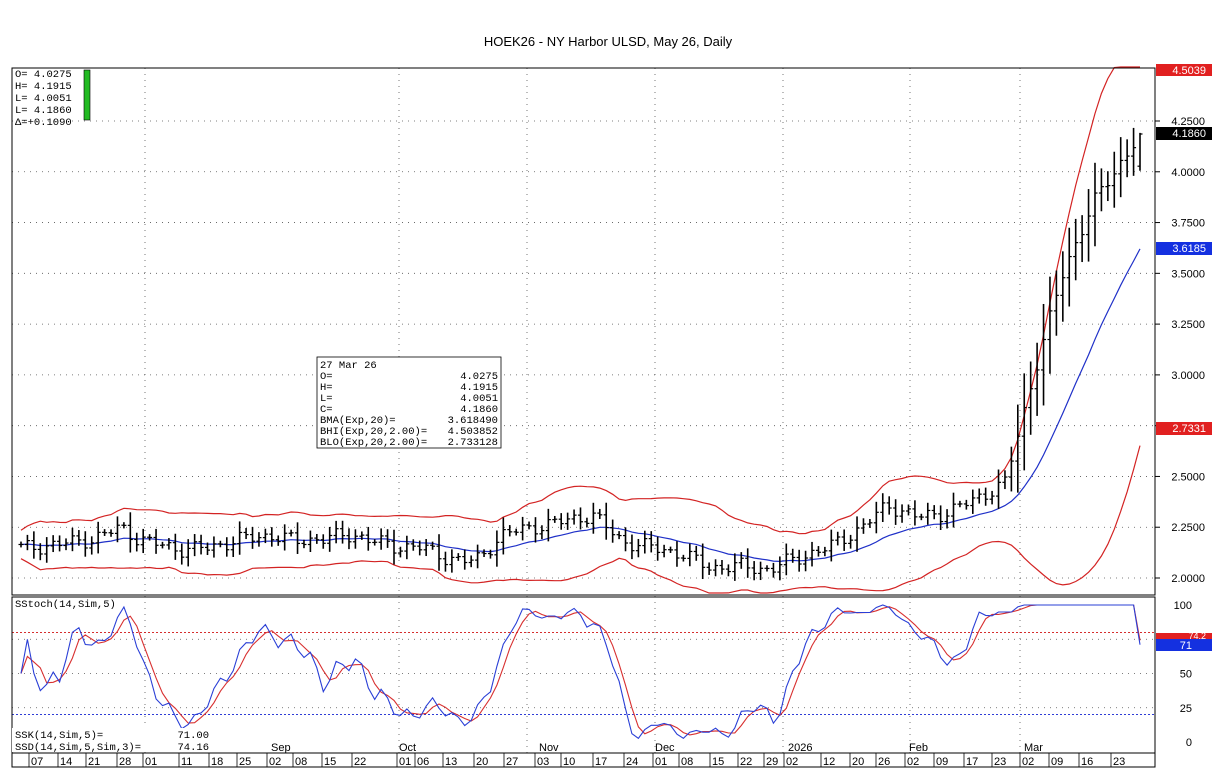 The width and height of the screenshot is (1216, 775). Describe the element at coordinates (543, 762) in the screenshot. I see `date-tick-label: 03` at that location.